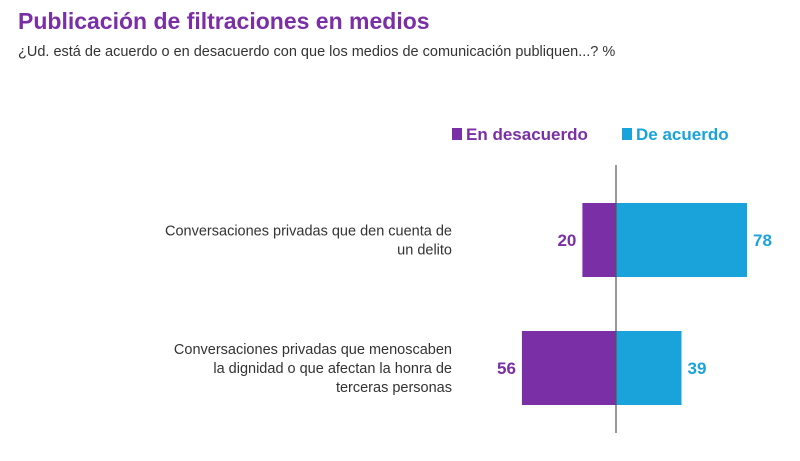  What do you see at coordinates (527, 134) in the screenshot?
I see `legend-label-0: En desacuerdo` at bounding box center [527, 134].